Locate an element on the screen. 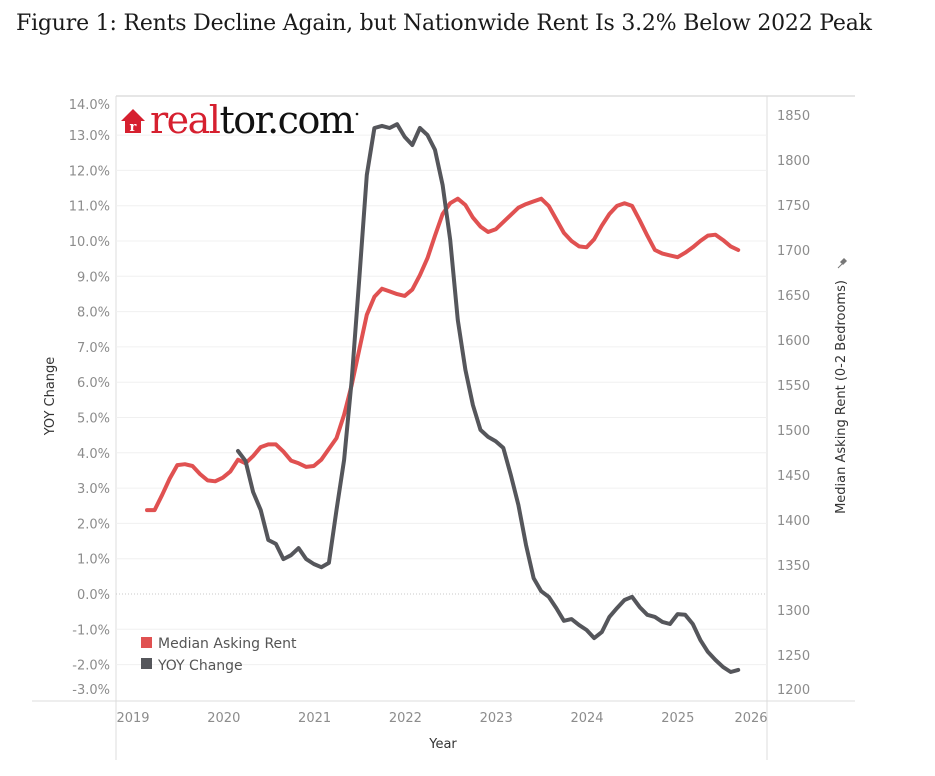 The width and height of the screenshot is (935, 776). right-tick-label: 1700 is located at coordinates (793, 251).